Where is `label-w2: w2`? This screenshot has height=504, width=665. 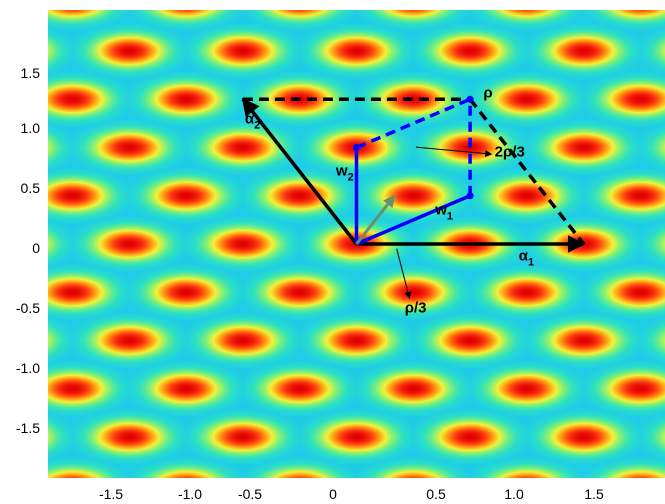
label-w2: w2 is located at coordinates (344, 172).